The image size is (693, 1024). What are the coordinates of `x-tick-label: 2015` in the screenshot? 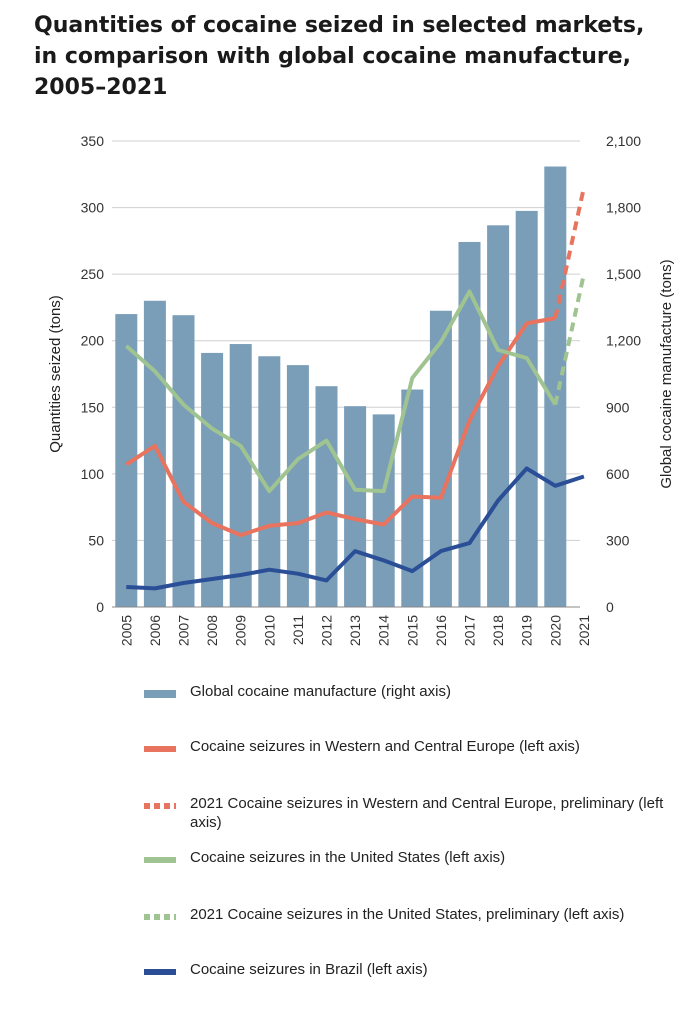 It's located at (412, 630).